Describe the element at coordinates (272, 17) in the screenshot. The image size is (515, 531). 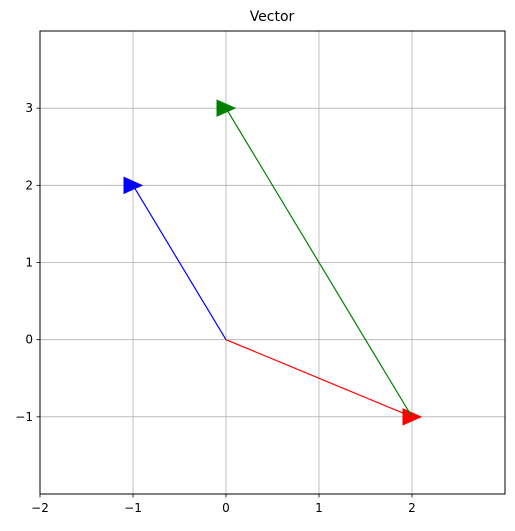
I see `chart-title: Vector` at that location.